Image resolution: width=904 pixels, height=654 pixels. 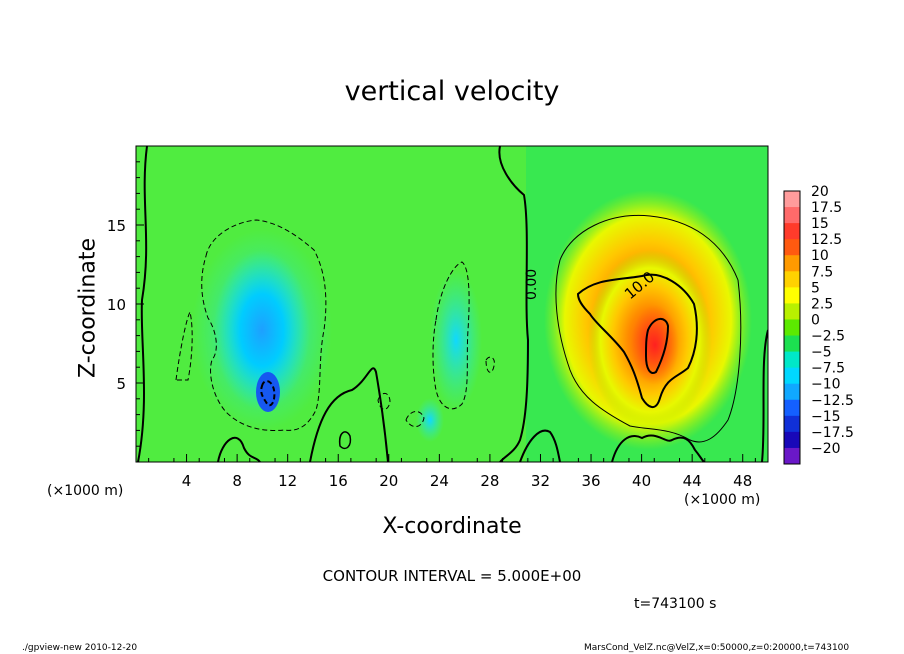 What do you see at coordinates (349, 414) in the screenshot?
I see `contour-zero-bottom-mid` at bounding box center [349, 414].